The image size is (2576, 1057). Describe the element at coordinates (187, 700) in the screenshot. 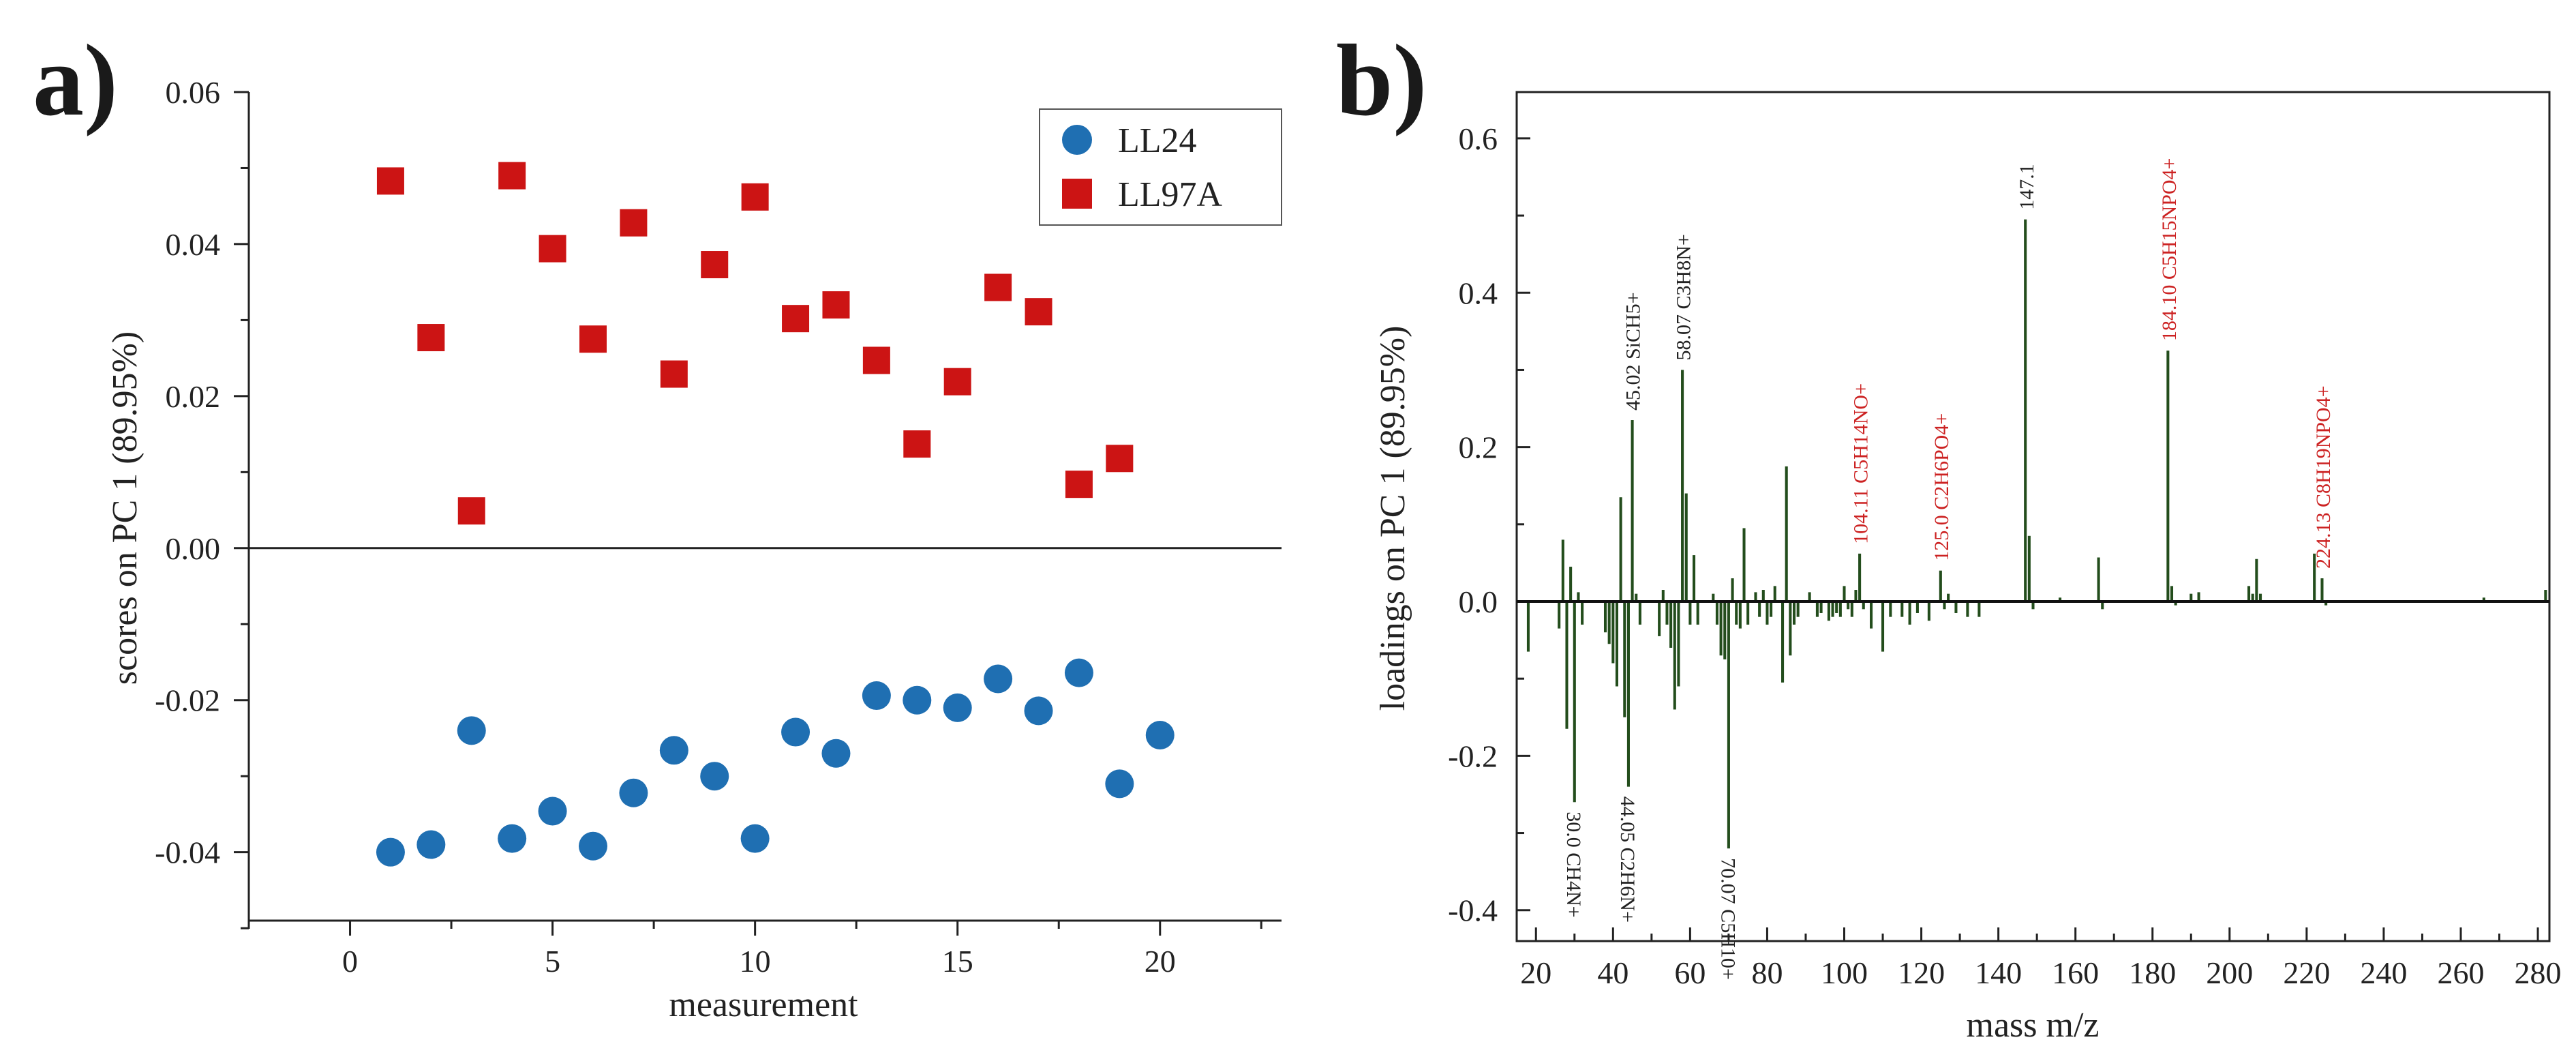

I see `y-tick-label: -0.02` at that location.